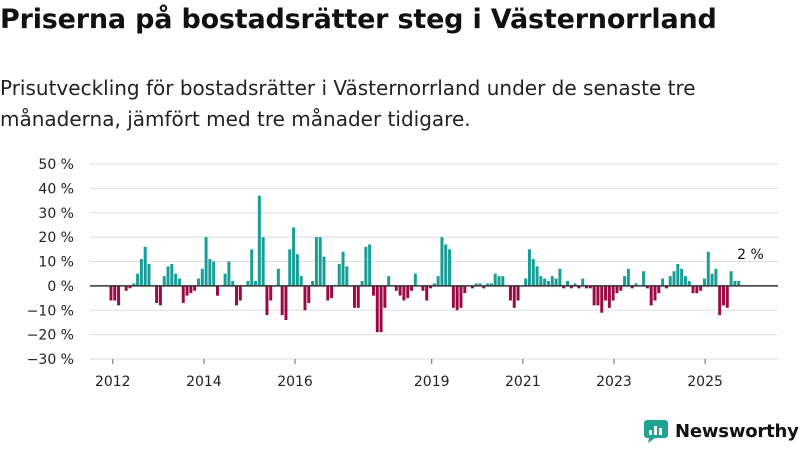 This screenshot has width=800, height=450. I want to click on newsworthy-logo-icon, so click(656, 431).